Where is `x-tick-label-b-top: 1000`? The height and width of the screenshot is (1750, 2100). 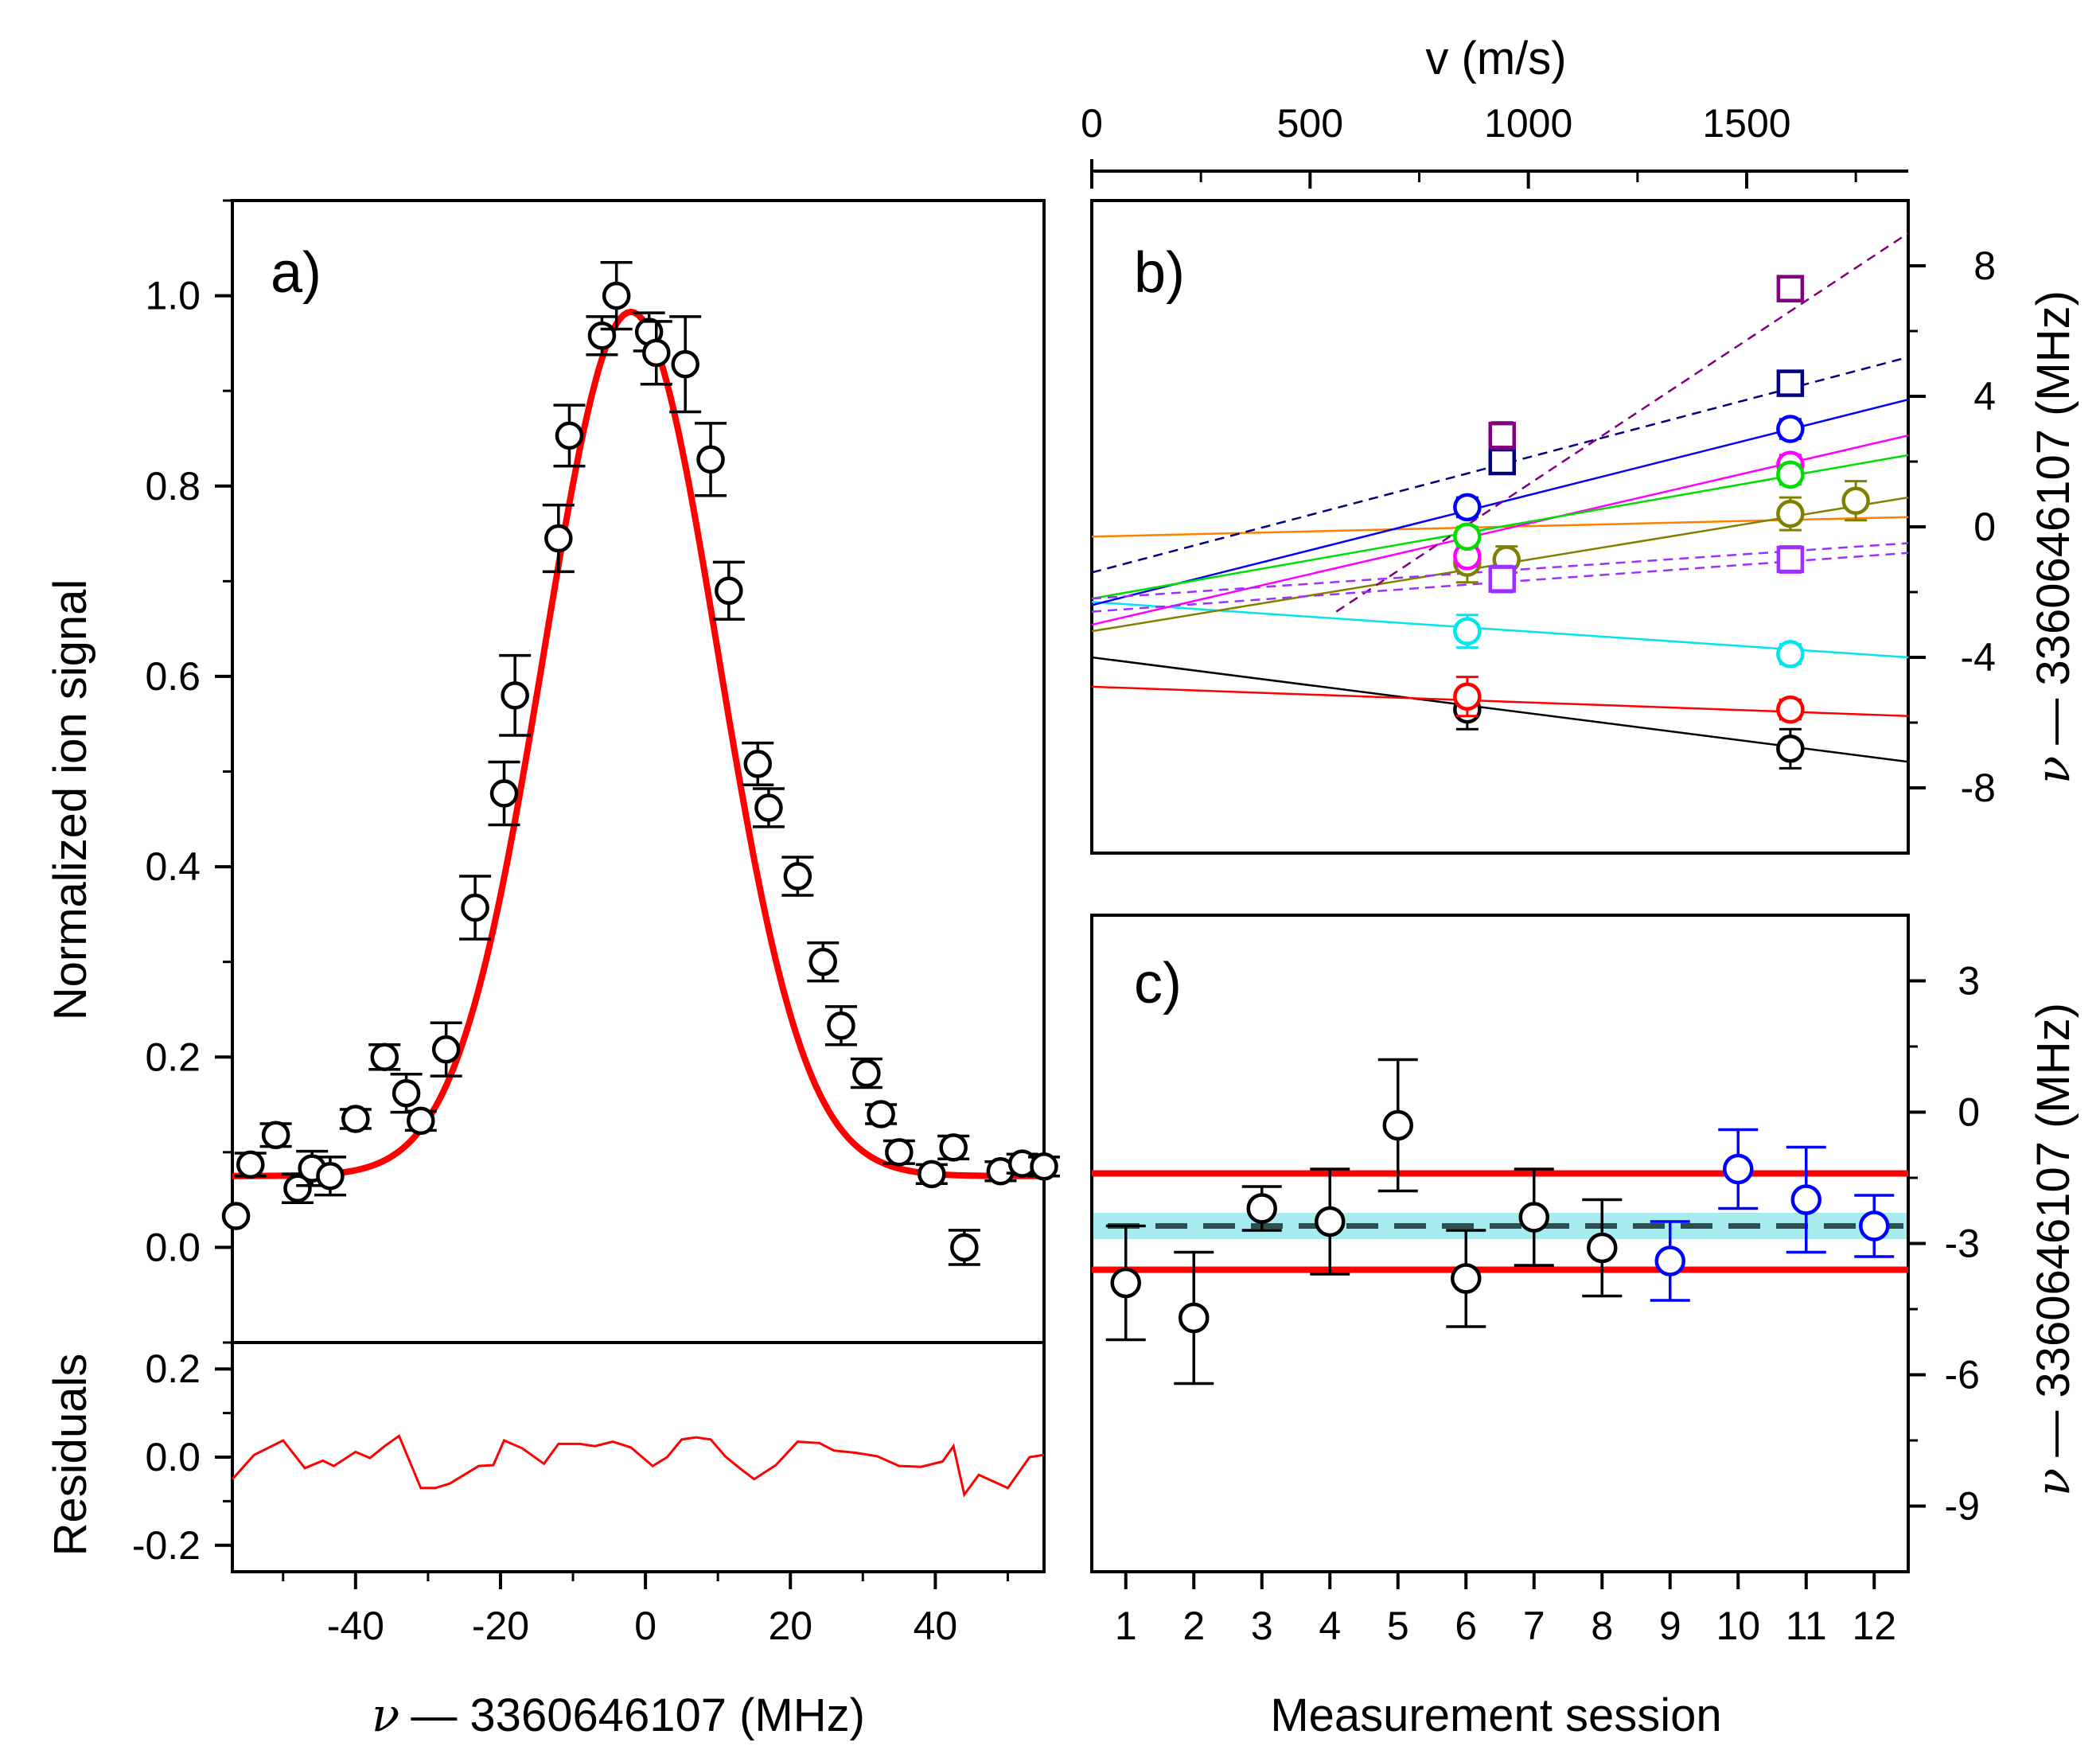 x-tick-label-b-top: 1000 is located at coordinates (1528, 124).